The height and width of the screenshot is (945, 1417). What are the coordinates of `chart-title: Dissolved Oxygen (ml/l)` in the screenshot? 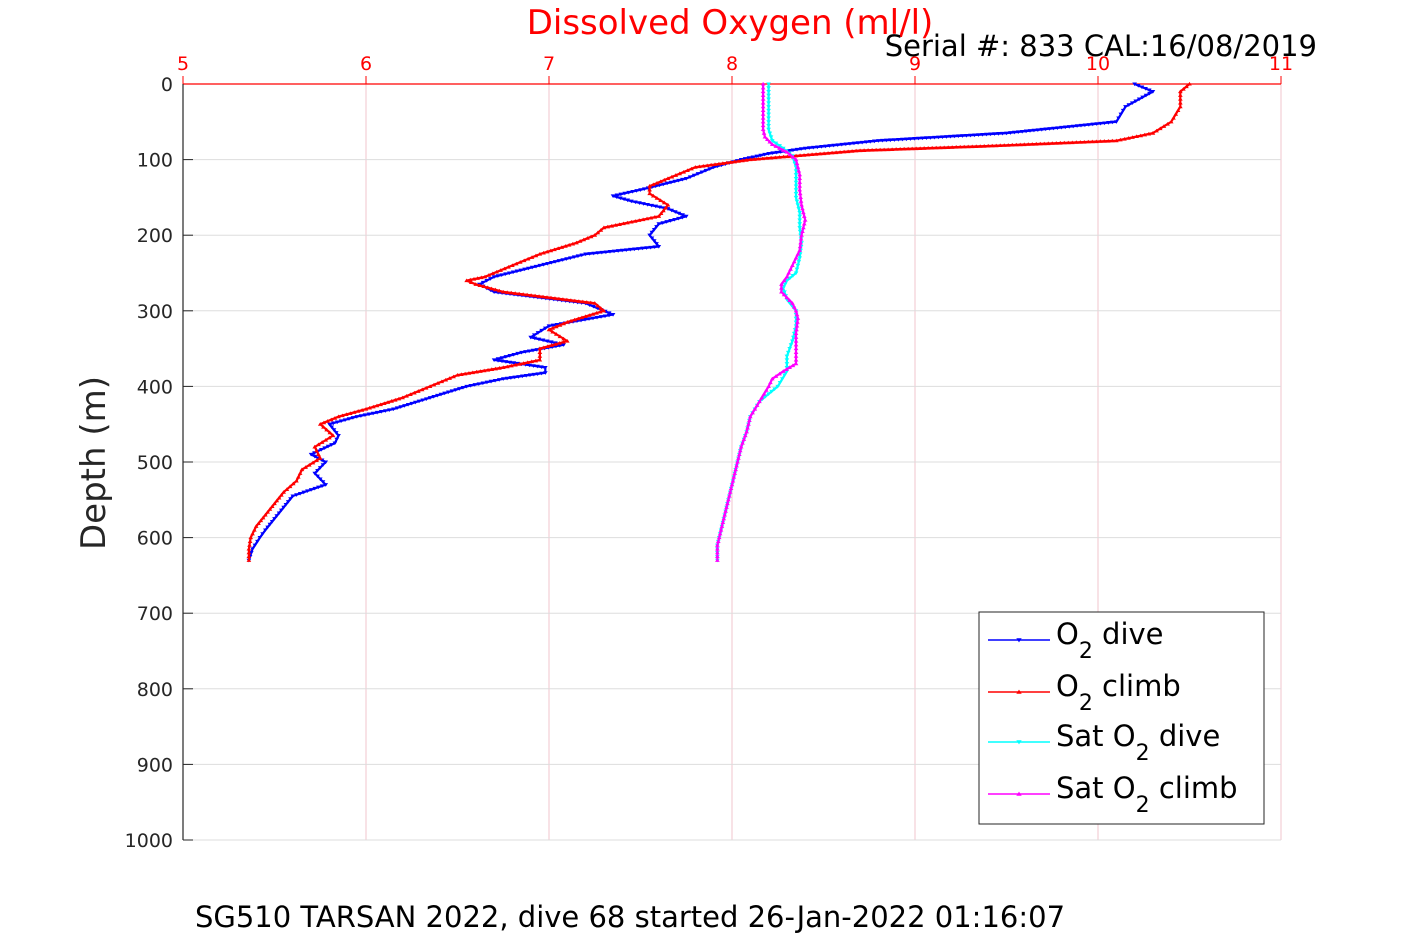 It's located at (730, 23).